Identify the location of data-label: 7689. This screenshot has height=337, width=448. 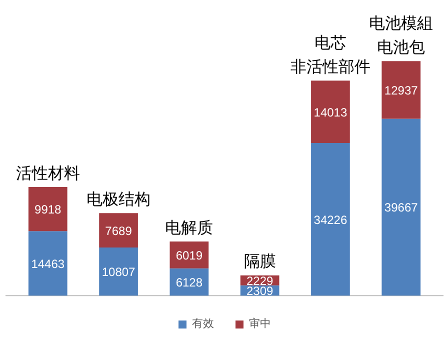
(118, 231).